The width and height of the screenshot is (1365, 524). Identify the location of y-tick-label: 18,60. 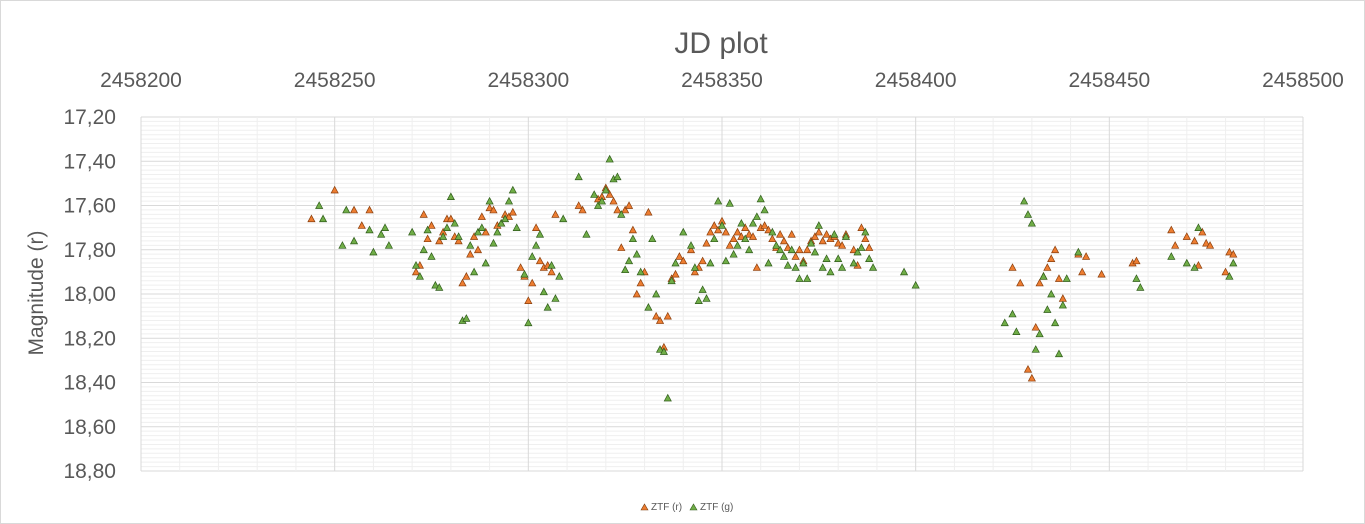
(89, 427).